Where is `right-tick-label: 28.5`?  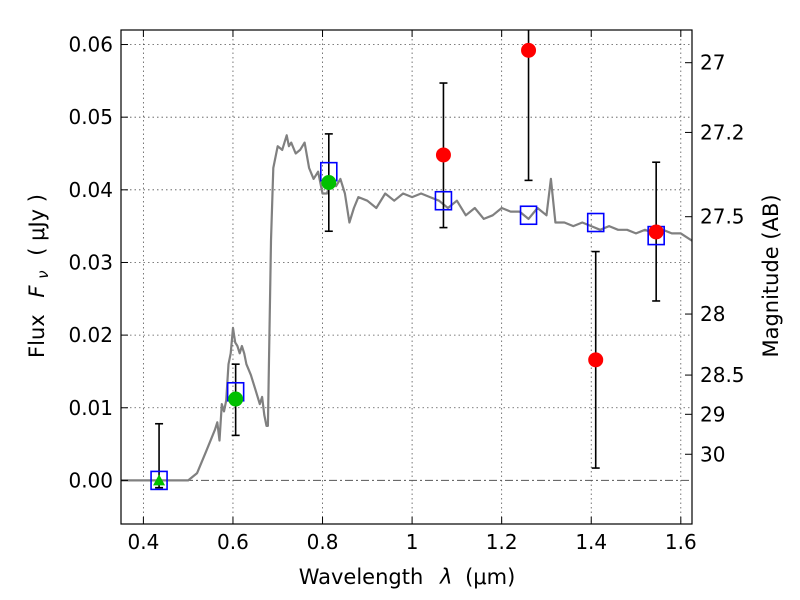 right-tick-label: 28.5 is located at coordinates (722, 375).